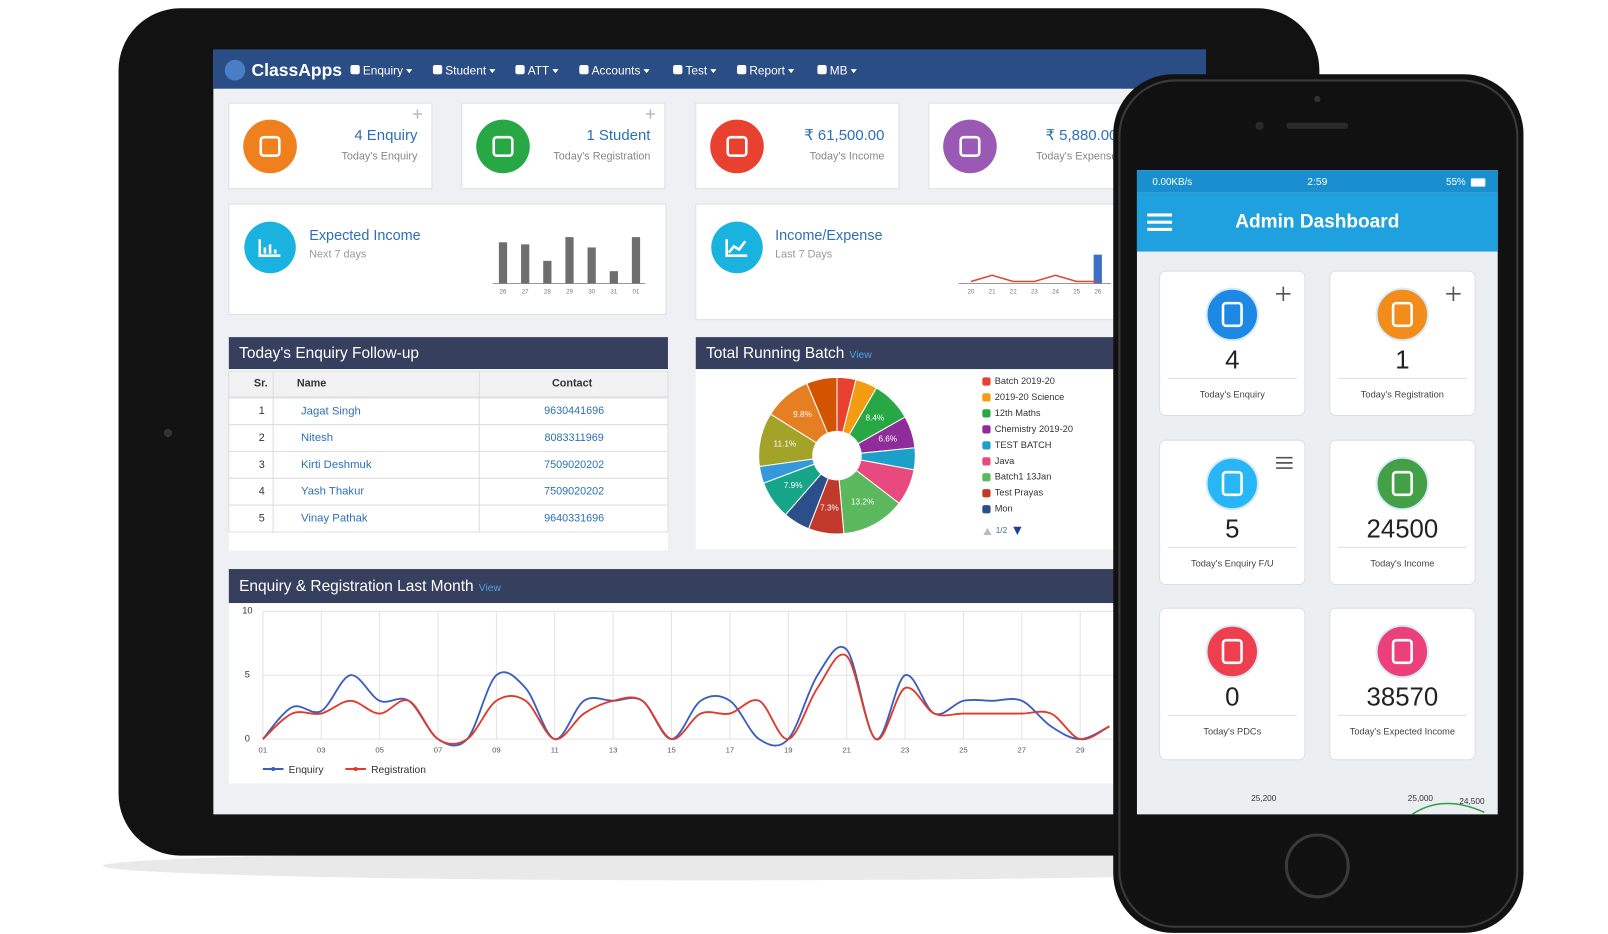  What do you see at coordinates (1402, 512) in the screenshot?
I see `dashboard-tile: 24500 Today's Income` at bounding box center [1402, 512].